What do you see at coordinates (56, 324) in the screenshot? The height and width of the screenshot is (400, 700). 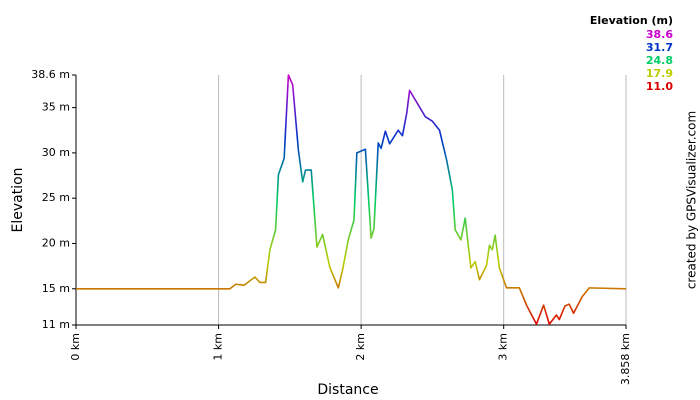 I see `y-tick-label: 11 m` at bounding box center [56, 324].